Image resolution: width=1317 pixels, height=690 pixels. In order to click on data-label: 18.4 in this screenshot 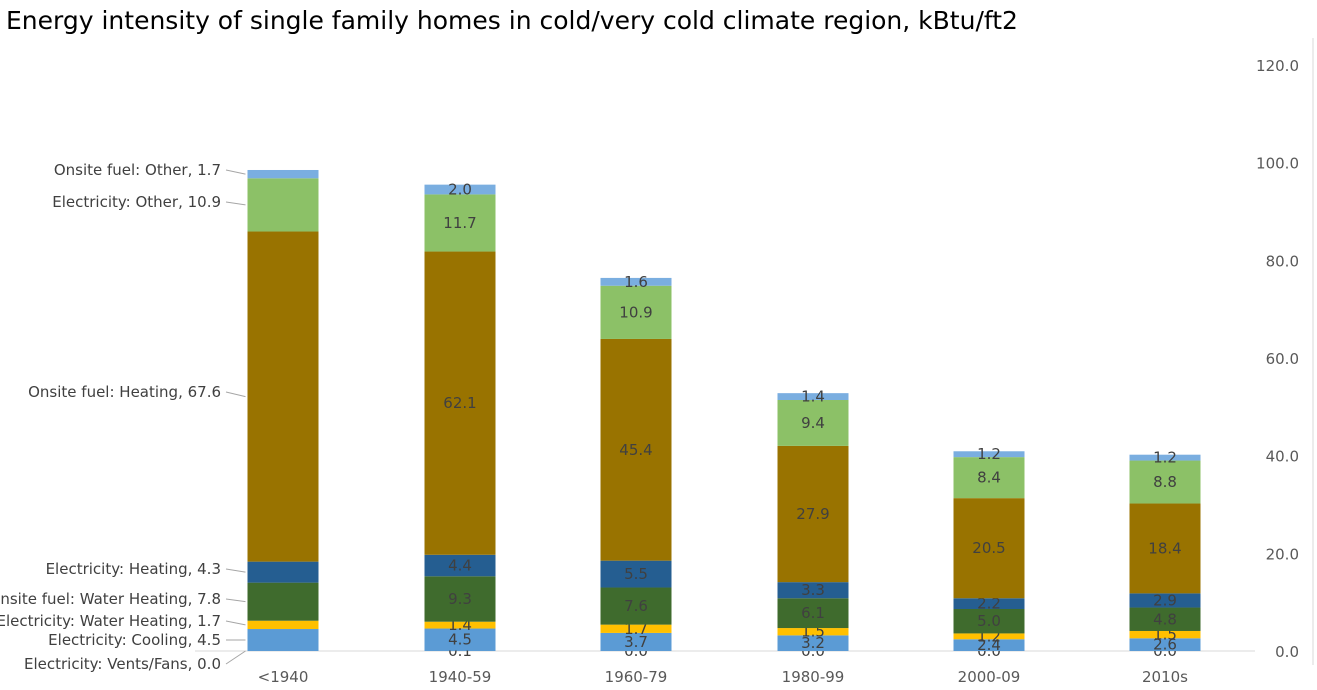, I will do `click(1164, 548)`.